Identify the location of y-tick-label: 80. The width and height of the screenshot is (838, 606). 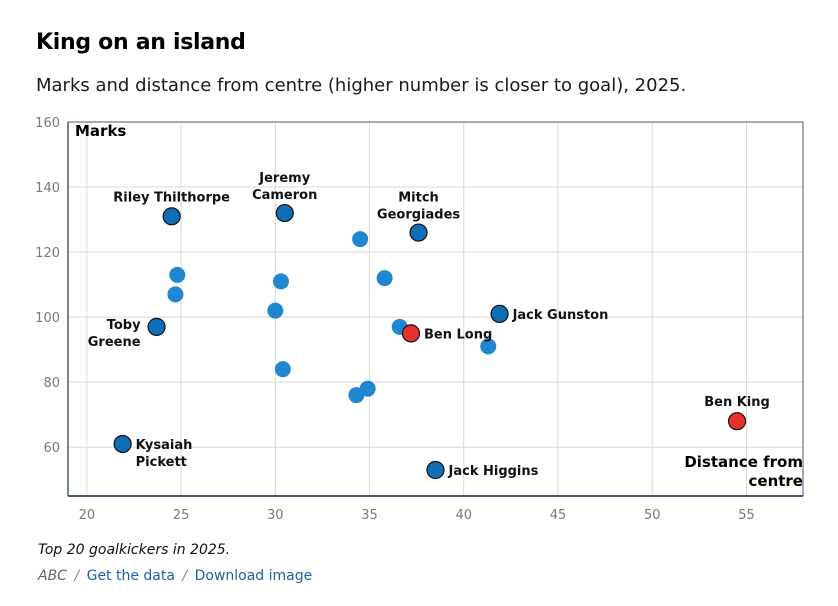
(51, 383).